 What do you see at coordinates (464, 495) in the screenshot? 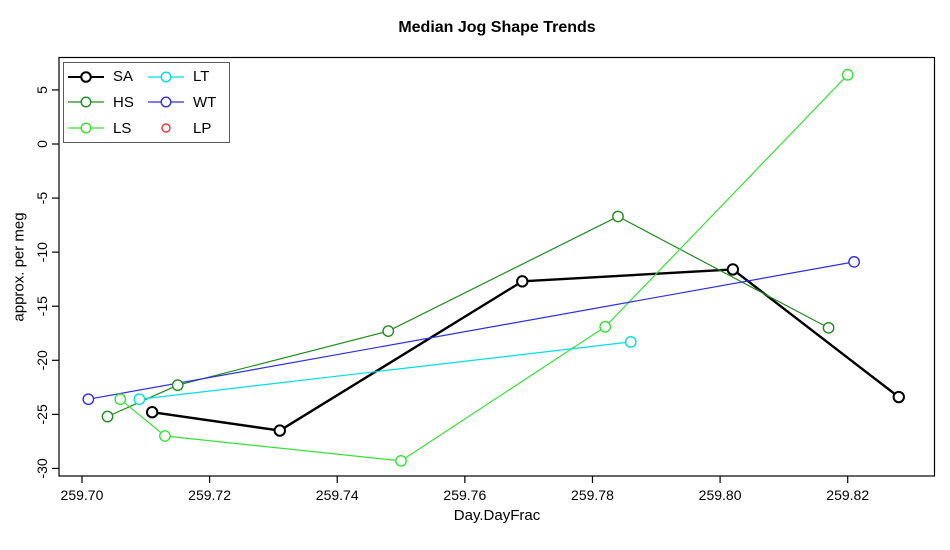
I see `x-axis-tick-label: 259.76` at bounding box center [464, 495].